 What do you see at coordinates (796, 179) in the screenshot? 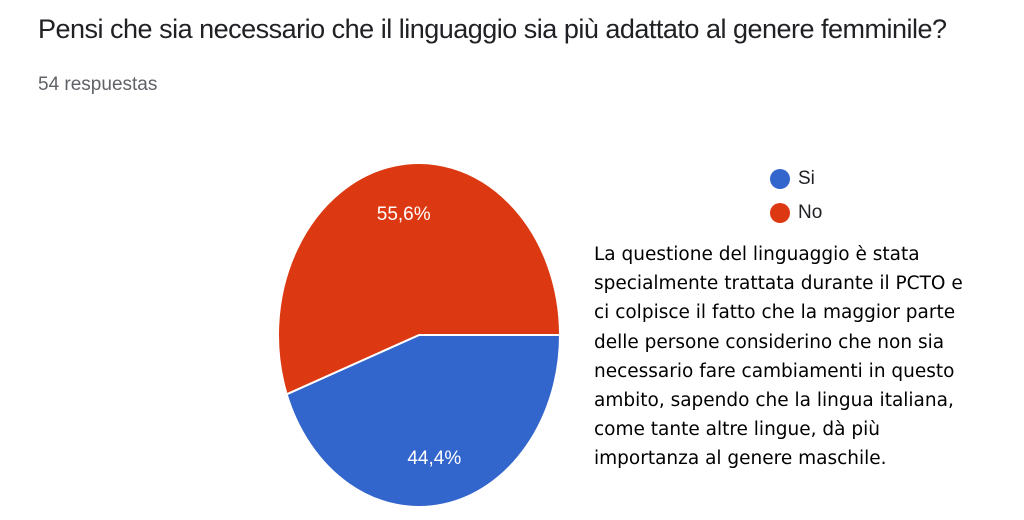
I see `legend-item-si: Si` at bounding box center [796, 179].